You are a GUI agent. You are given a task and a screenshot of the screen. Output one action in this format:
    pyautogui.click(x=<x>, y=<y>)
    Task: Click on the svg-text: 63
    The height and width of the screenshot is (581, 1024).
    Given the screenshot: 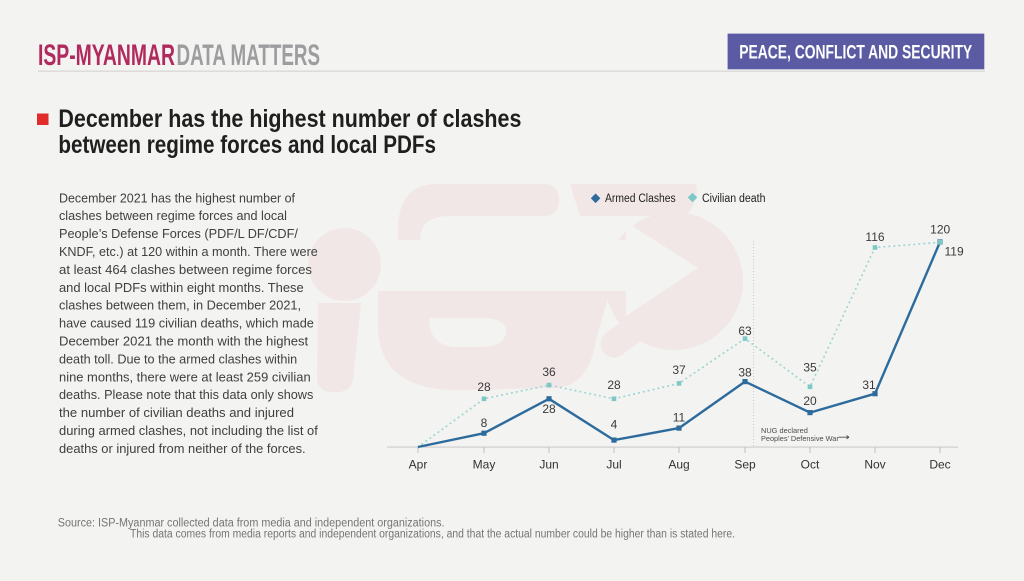 What is the action you would take?
    pyautogui.click(x=745, y=331)
    